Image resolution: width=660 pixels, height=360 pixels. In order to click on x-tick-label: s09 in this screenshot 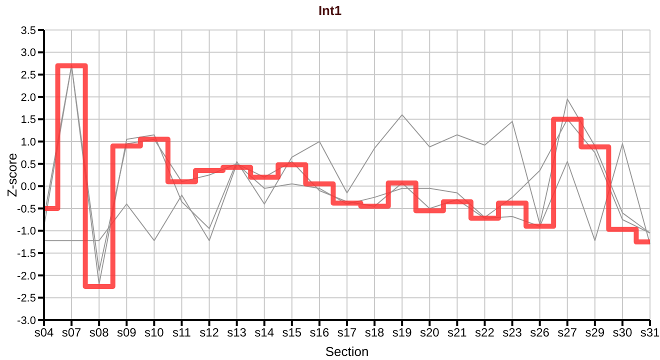, I will do `click(126, 333)`.